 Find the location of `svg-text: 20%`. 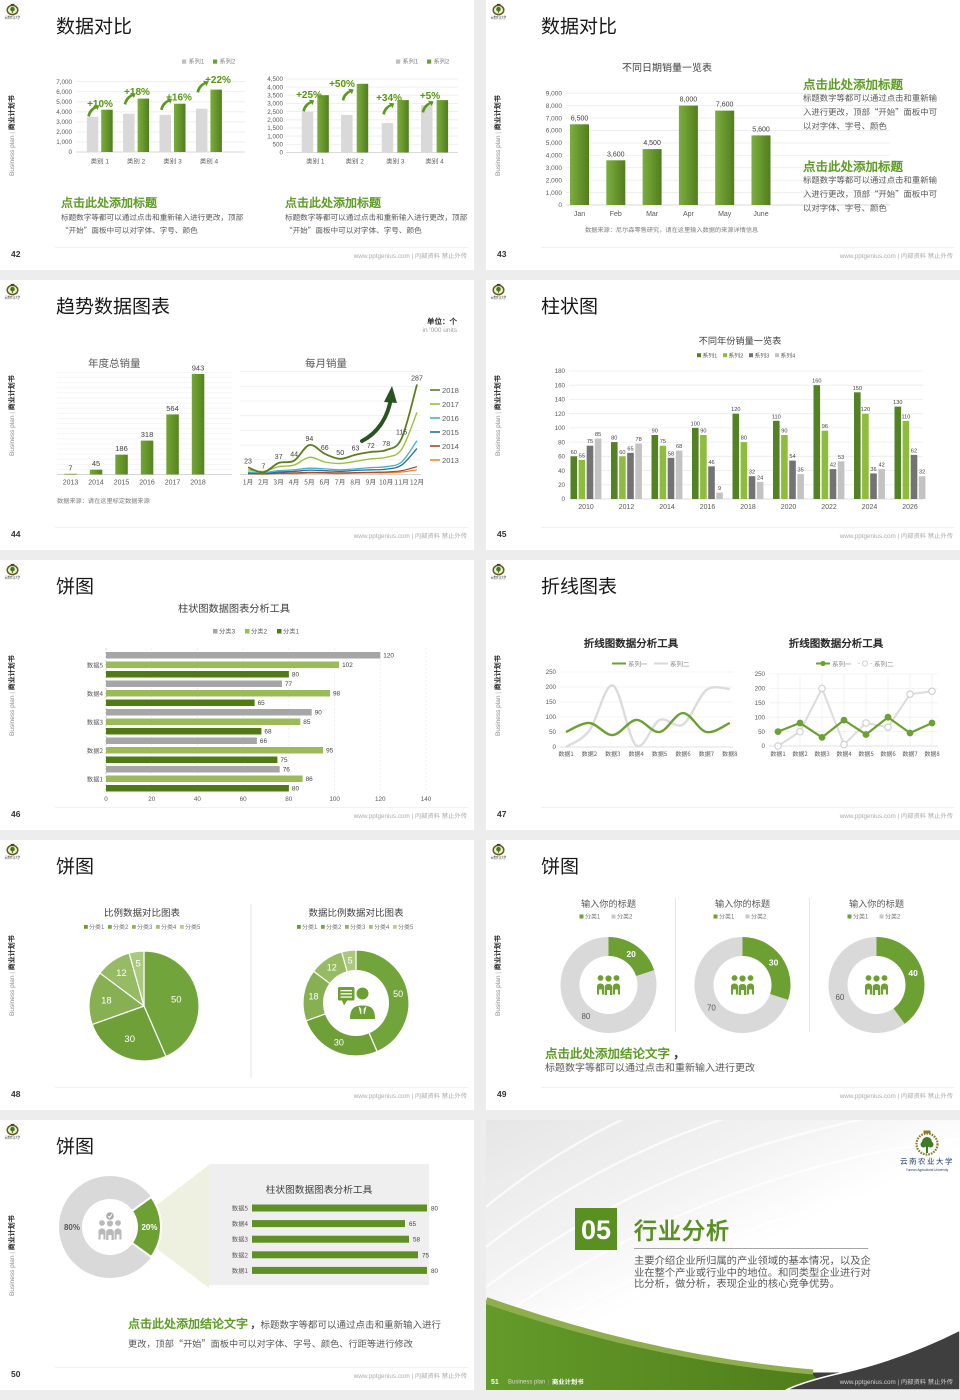

svg-text: 20% is located at coordinates (149, 1227).